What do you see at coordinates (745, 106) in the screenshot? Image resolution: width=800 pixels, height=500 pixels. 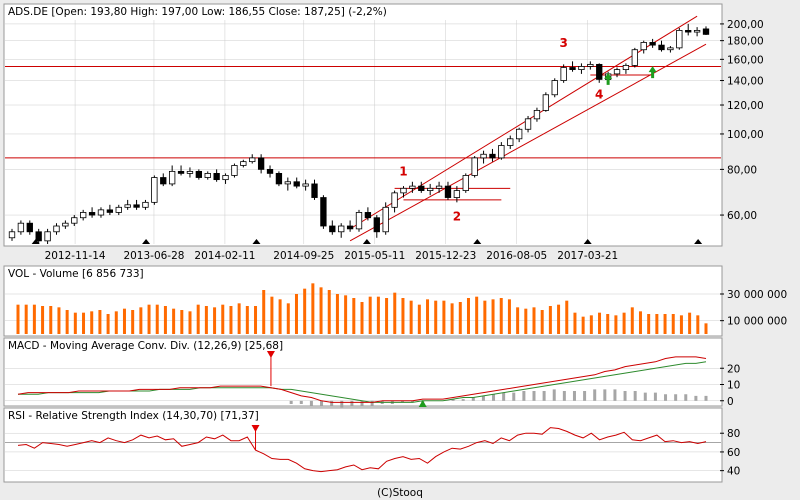 I see `price-ytick-label: 120,00` at bounding box center [745, 106].